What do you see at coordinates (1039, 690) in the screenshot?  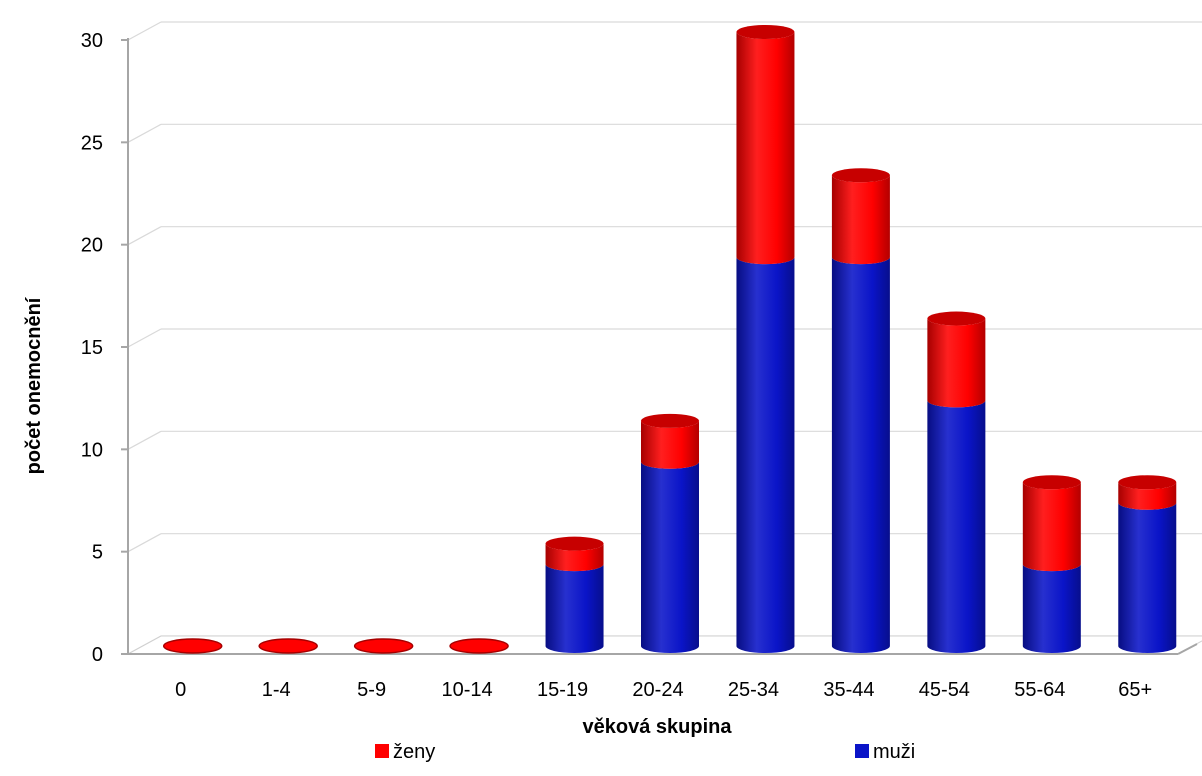 I see `x-tick-label: 55-64` at bounding box center [1039, 690].